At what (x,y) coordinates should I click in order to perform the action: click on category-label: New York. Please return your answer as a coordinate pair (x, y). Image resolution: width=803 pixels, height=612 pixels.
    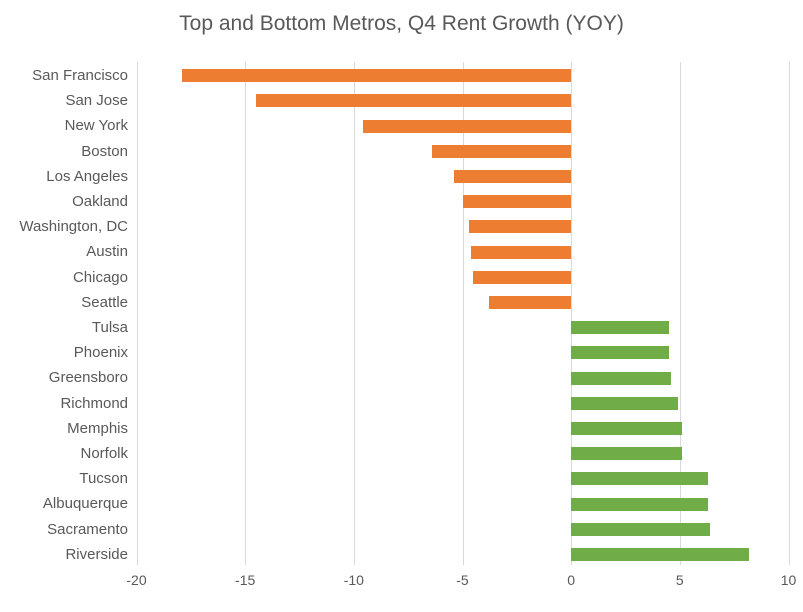
    Looking at the image, I should click on (96, 126).